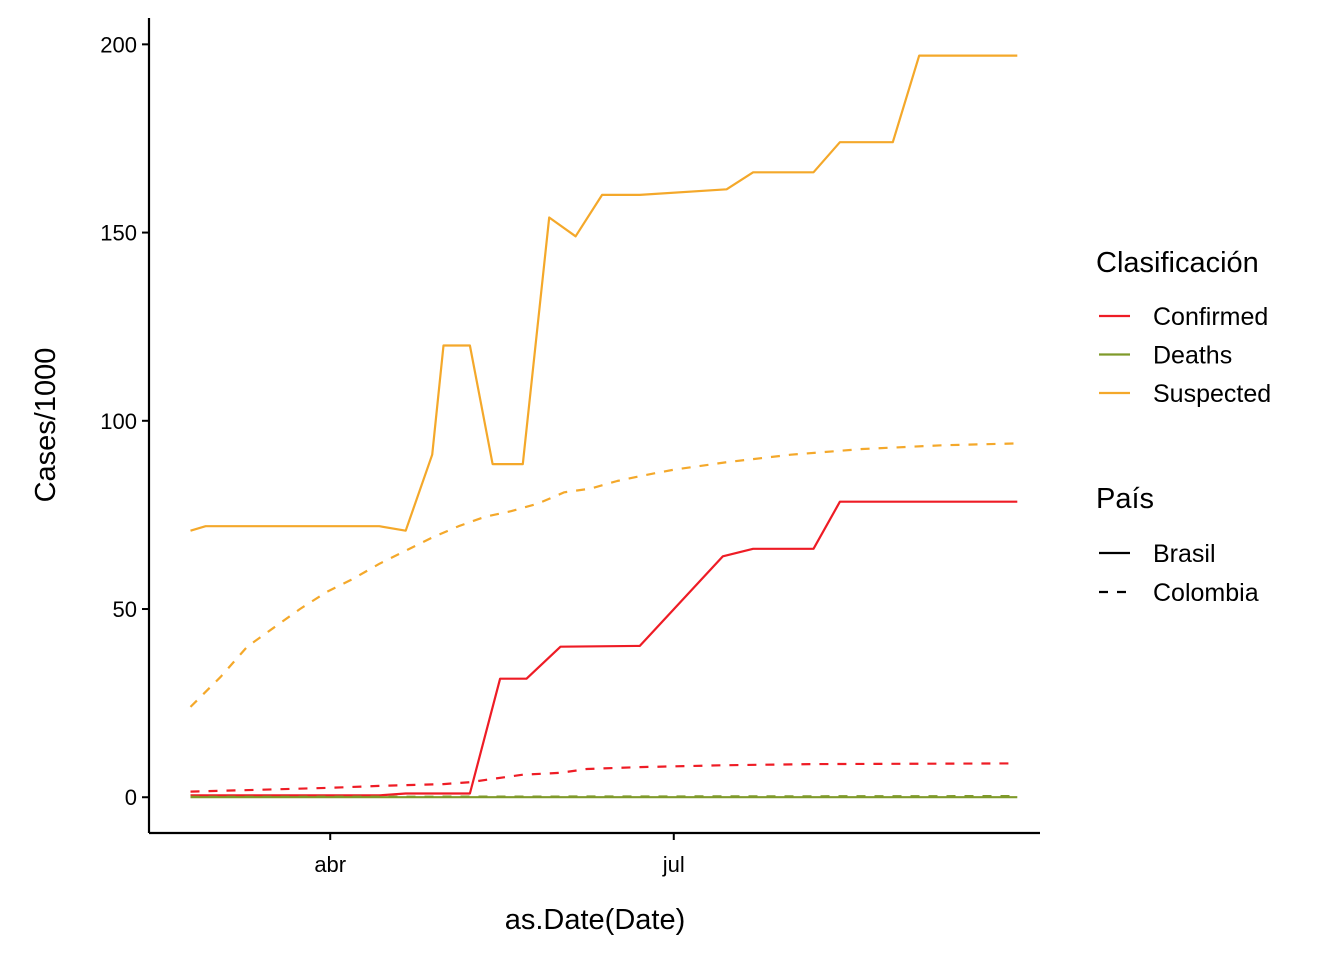 The height and width of the screenshot is (960, 1344). What do you see at coordinates (1179, 573) in the screenshot?
I see `linetype-legend-items: Brasil Colombia` at bounding box center [1179, 573].